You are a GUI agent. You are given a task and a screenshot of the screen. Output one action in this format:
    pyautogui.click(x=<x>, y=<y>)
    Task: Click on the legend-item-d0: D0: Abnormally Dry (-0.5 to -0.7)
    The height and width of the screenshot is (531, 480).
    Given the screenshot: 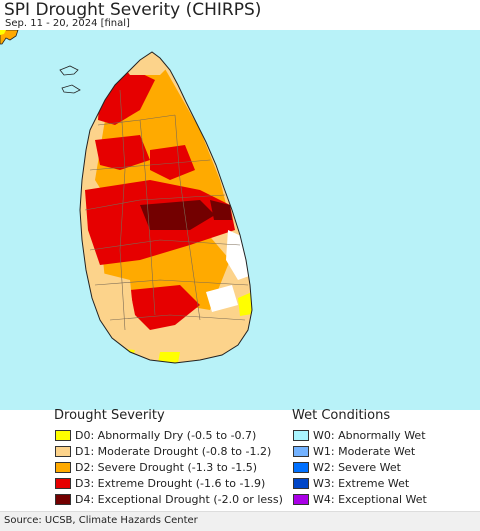 What is the action you would take?
    pyautogui.click(x=155, y=435)
    